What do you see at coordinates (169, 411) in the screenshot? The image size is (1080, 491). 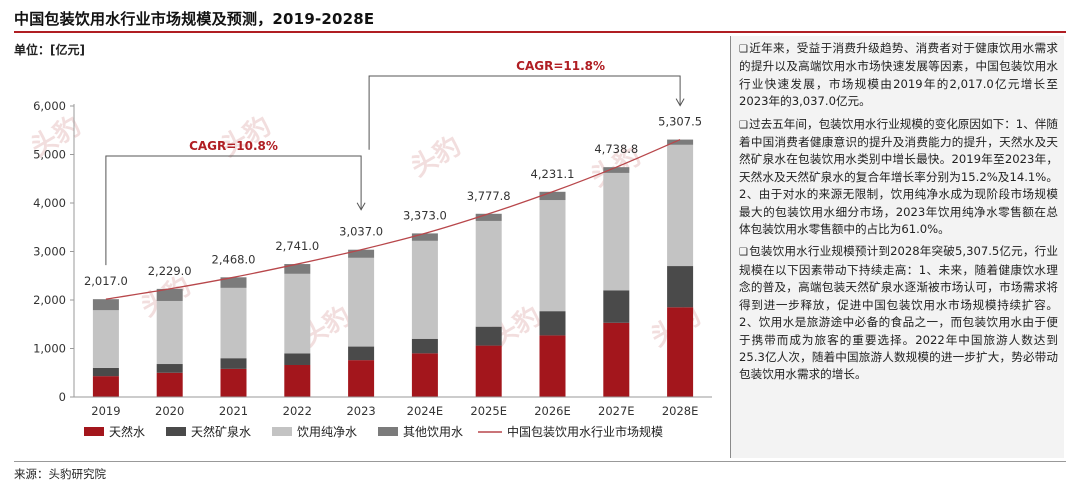 I see `x-tick-label: 2020` at bounding box center [169, 411].